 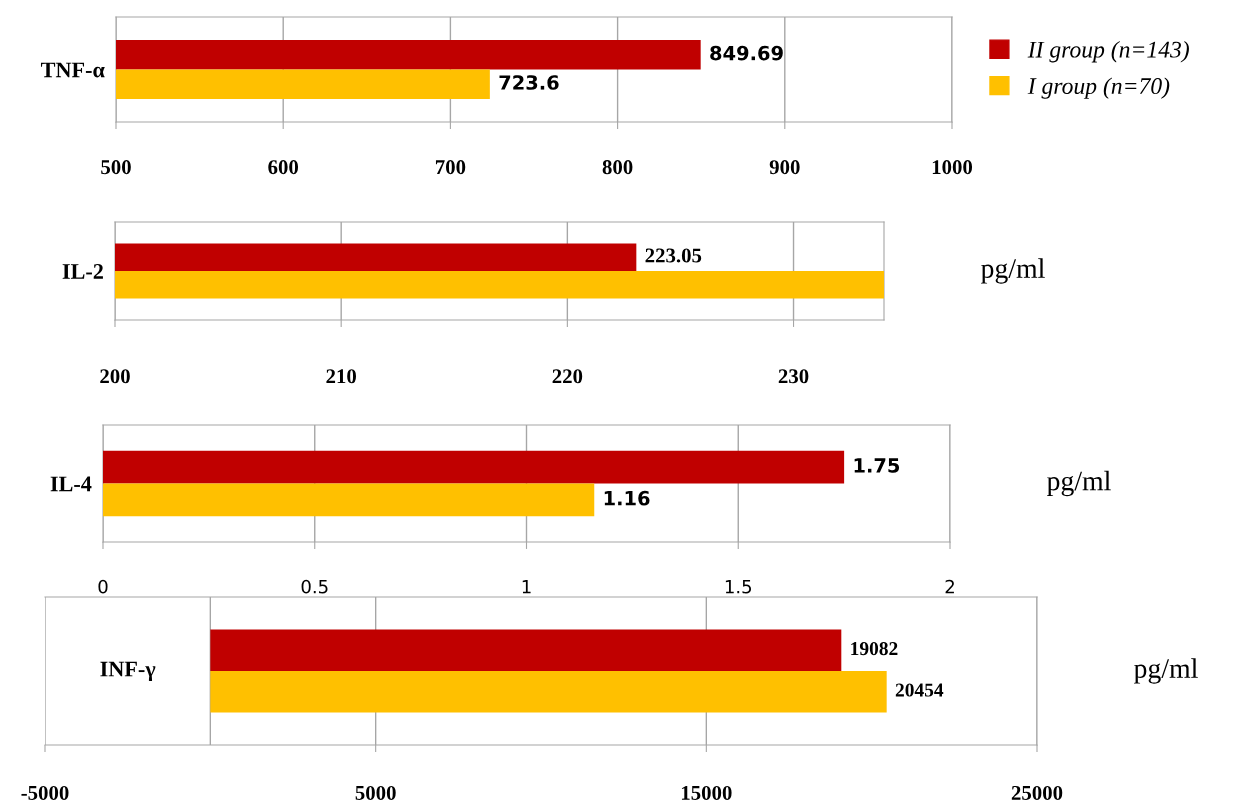 What do you see at coordinates (450, 167) in the screenshot?
I see `x-tick-label: 700` at bounding box center [450, 167].